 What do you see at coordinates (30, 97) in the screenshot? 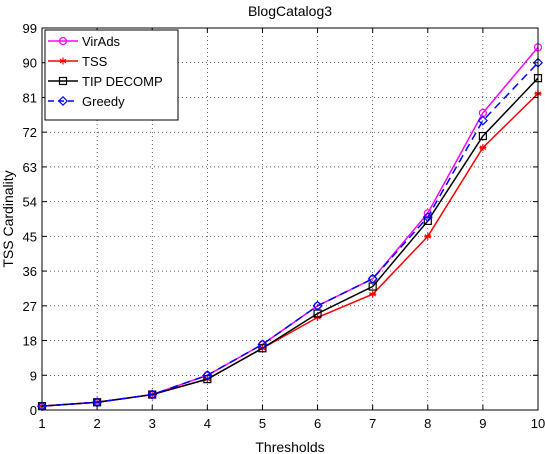
I see `y-tick-label: 81` at bounding box center [30, 97].